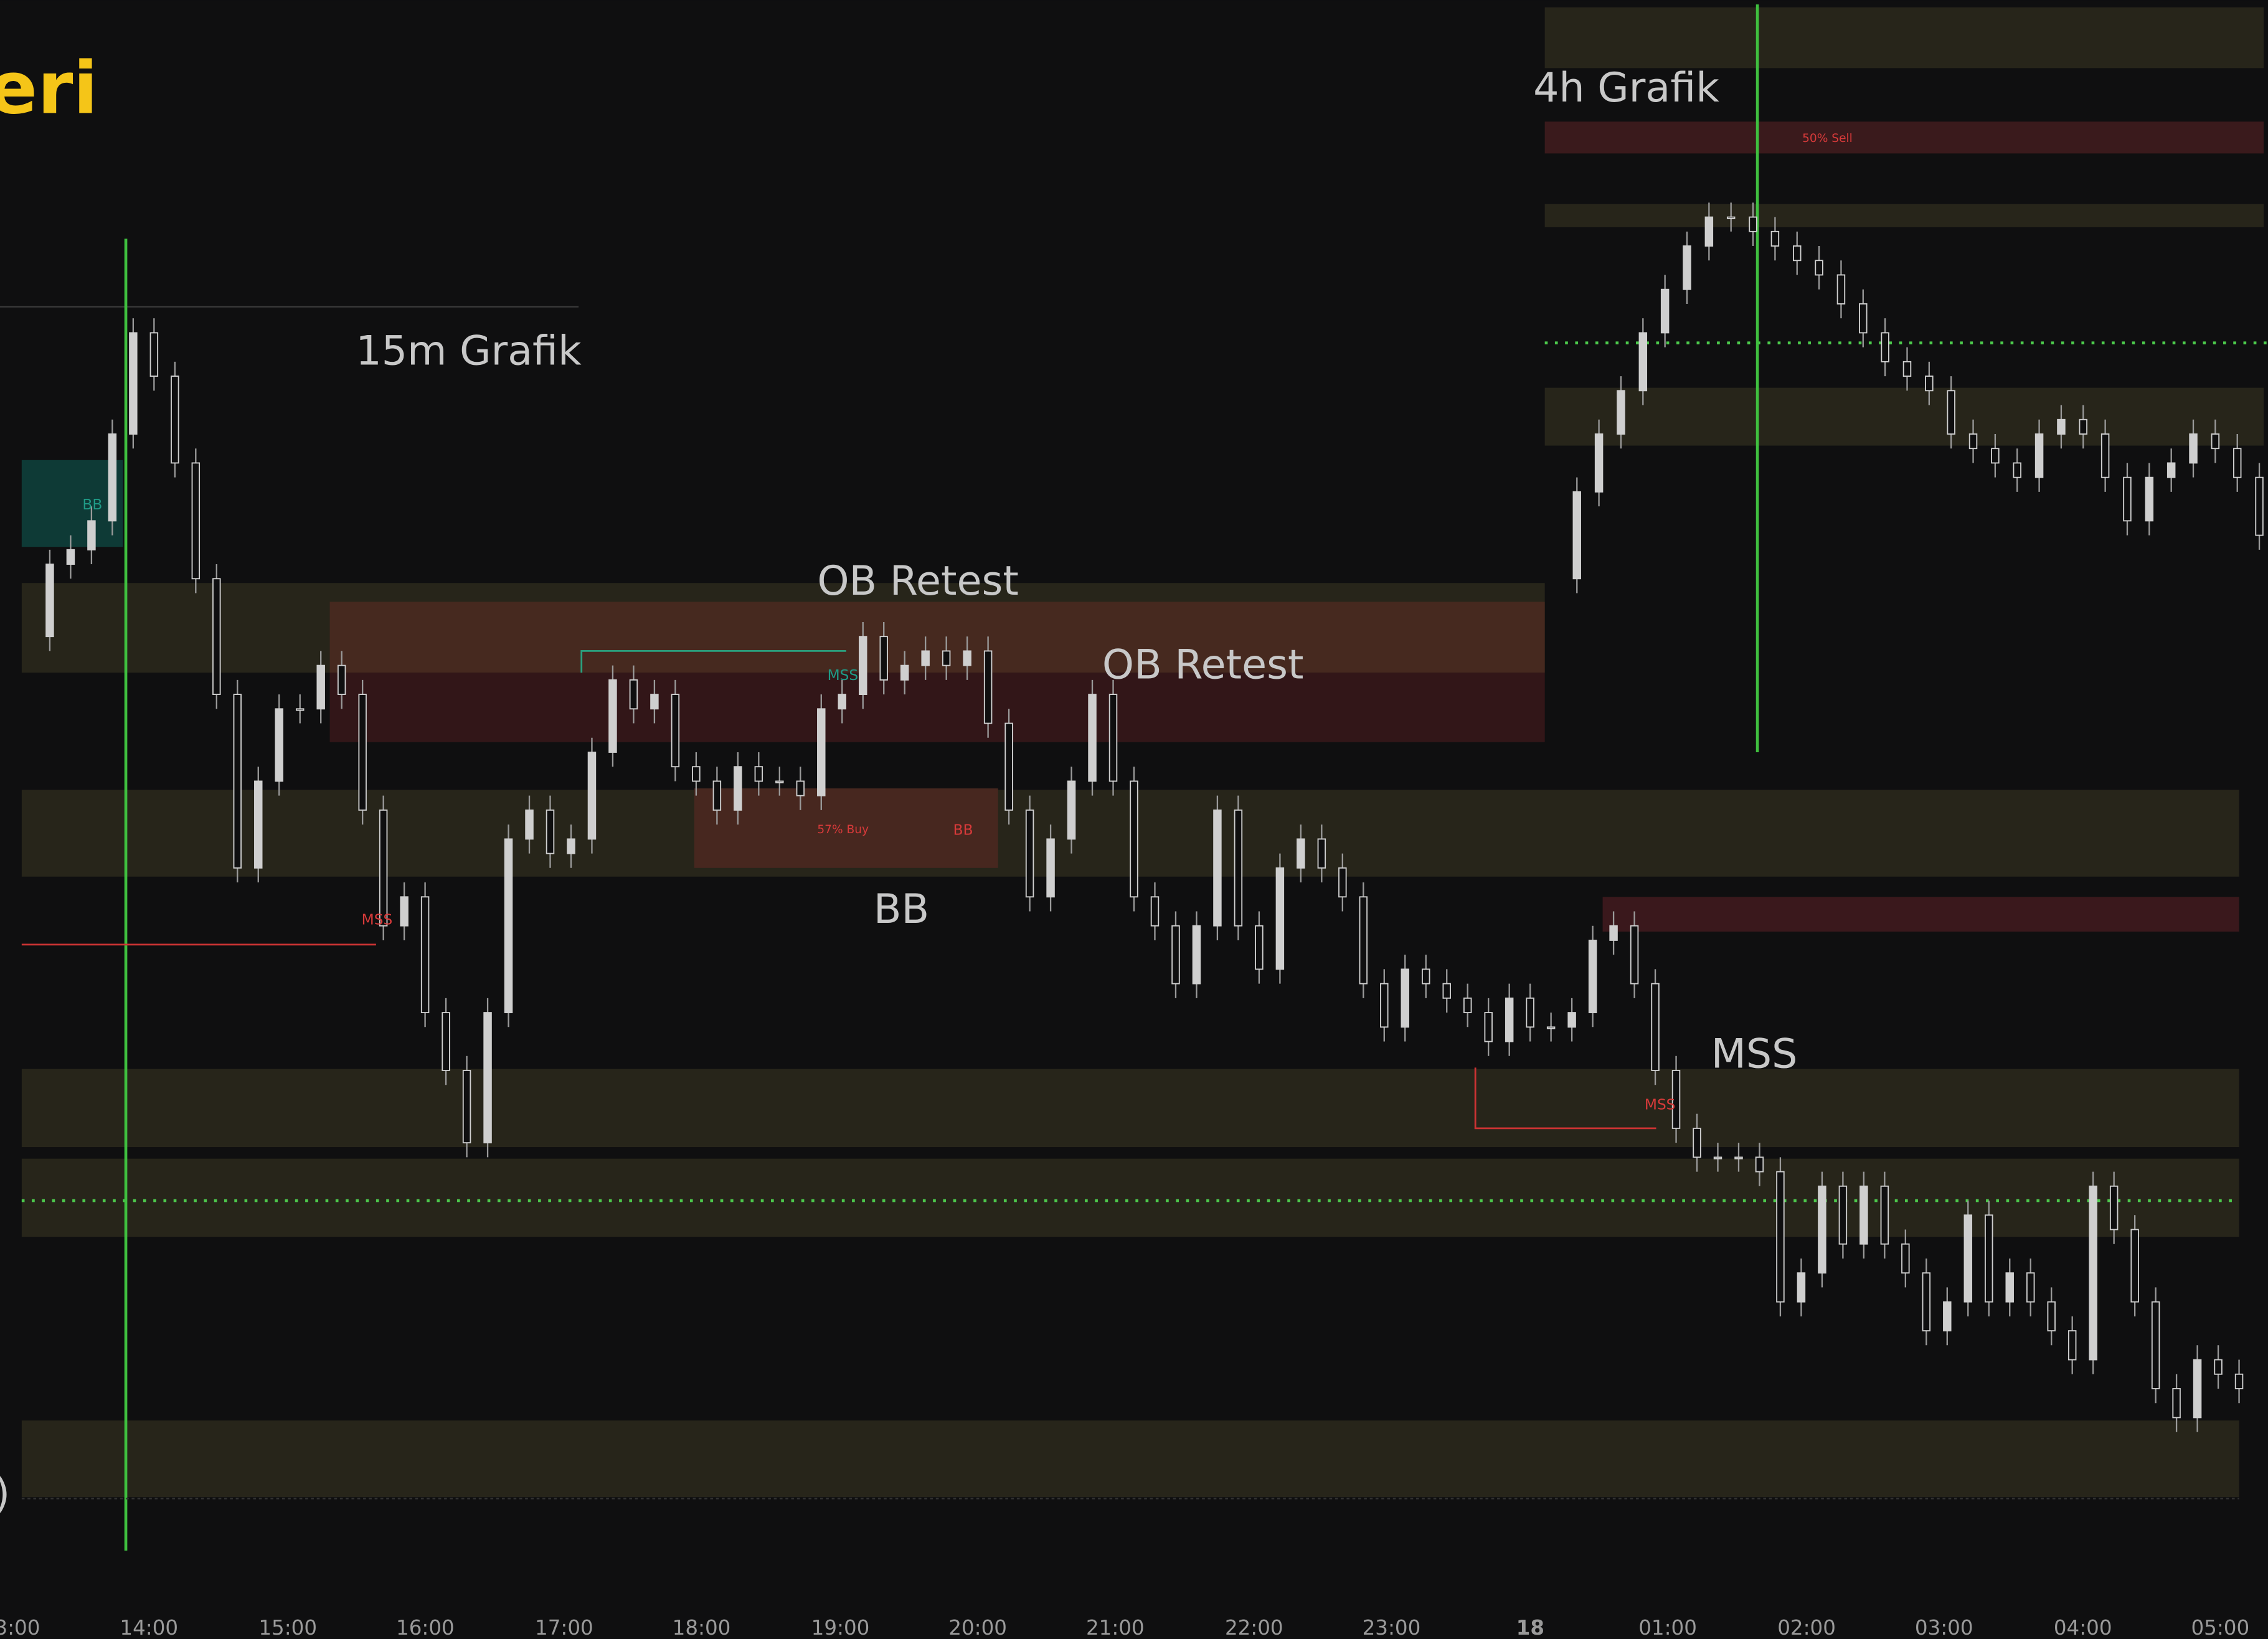  Describe the element at coordinates (918, 582) in the screenshot. I see `annotation: OB Retest` at that location.